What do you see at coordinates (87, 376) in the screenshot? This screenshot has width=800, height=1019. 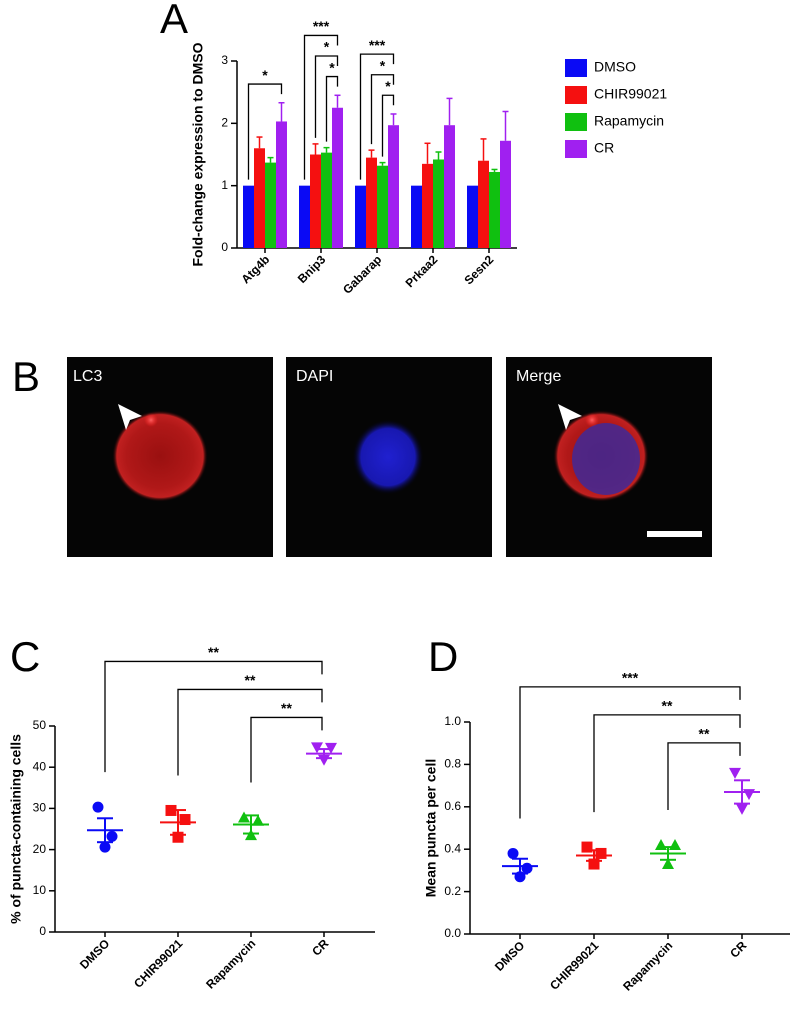 I see `image-label: LC3` at bounding box center [87, 376].